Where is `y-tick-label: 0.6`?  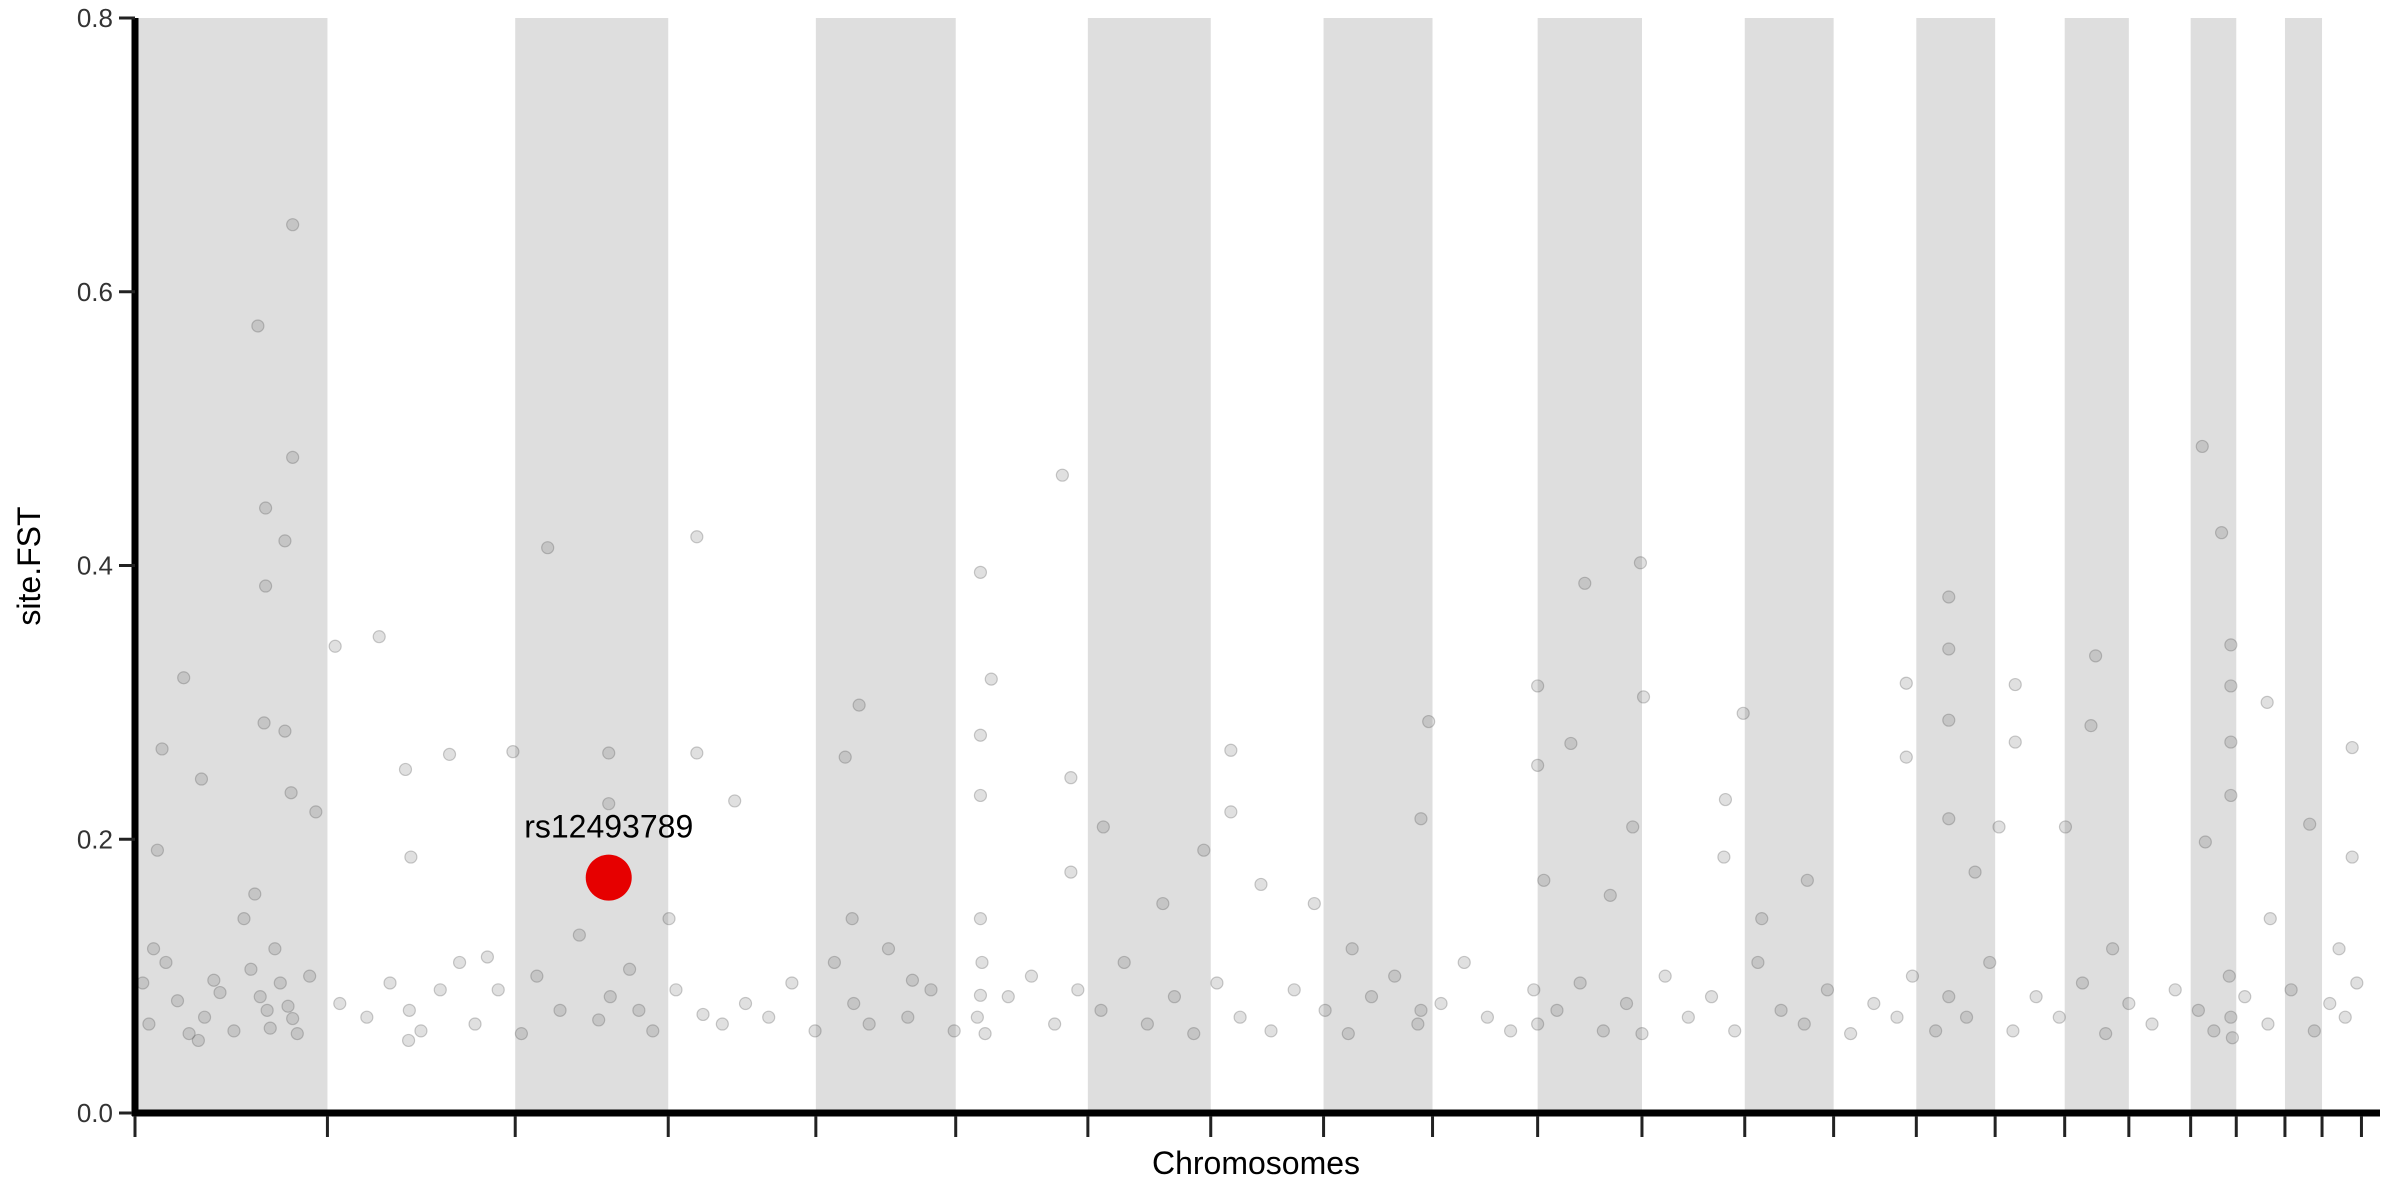
y-tick-label: 0.6 is located at coordinates (95, 292).